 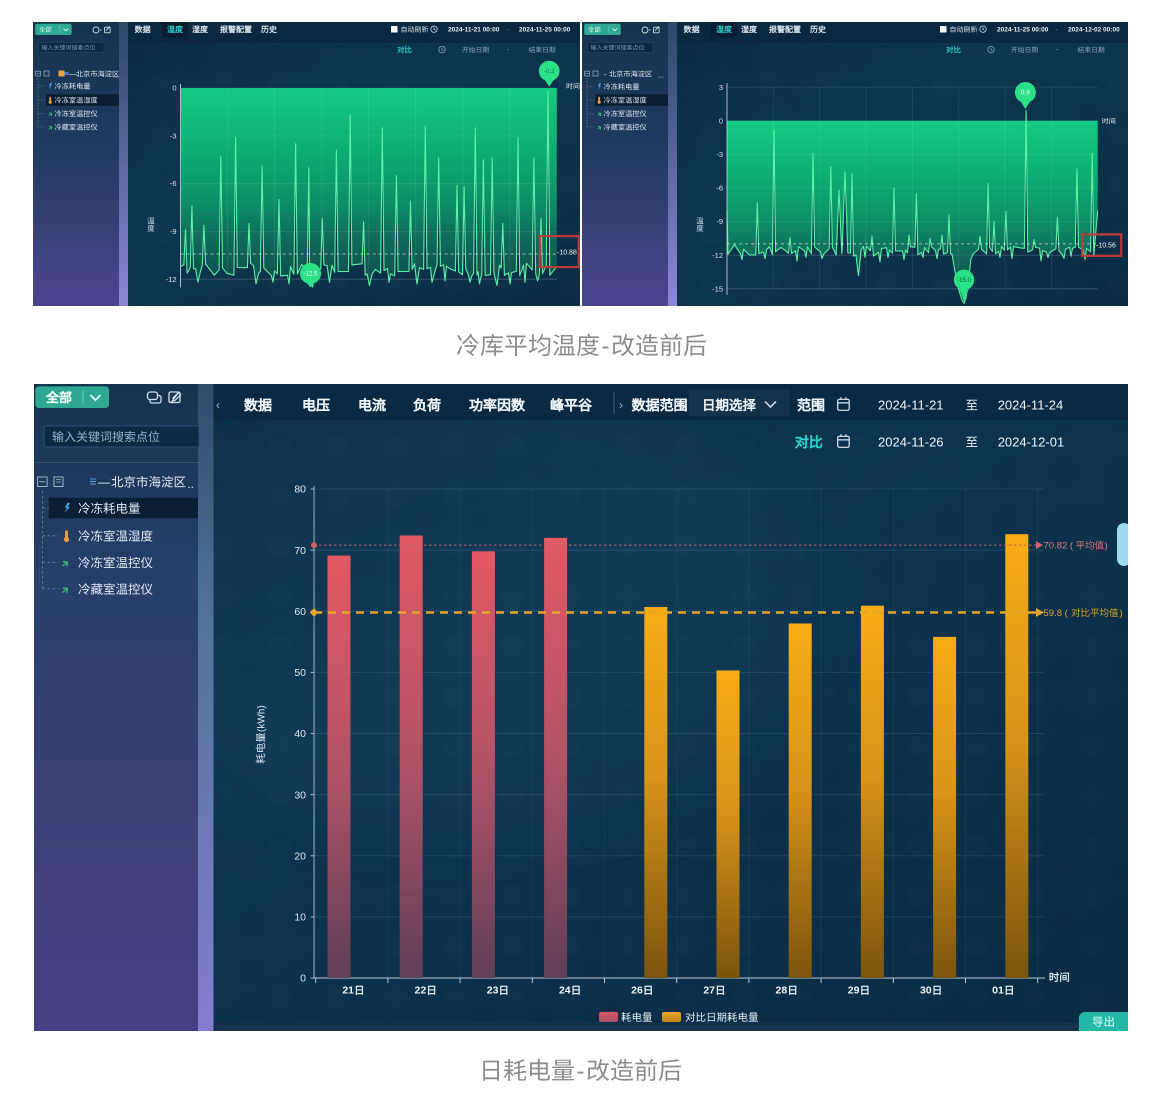 I want to click on svg-text: 2024-11-26, so click(x=911, y=441).